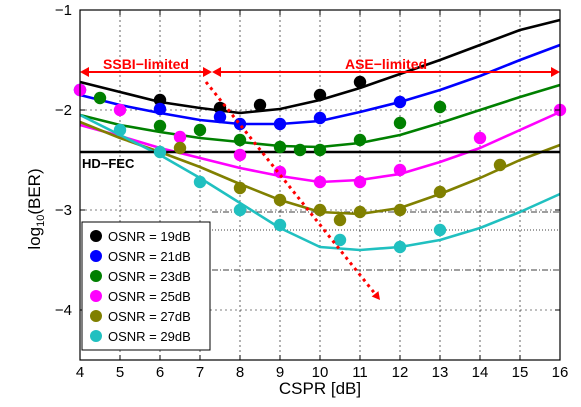 The image size is (581, 407). What do you see at coordinates (560, 372) in the screenshot?
I see `x-tick-label: 16` at bounding box center [560, 372].